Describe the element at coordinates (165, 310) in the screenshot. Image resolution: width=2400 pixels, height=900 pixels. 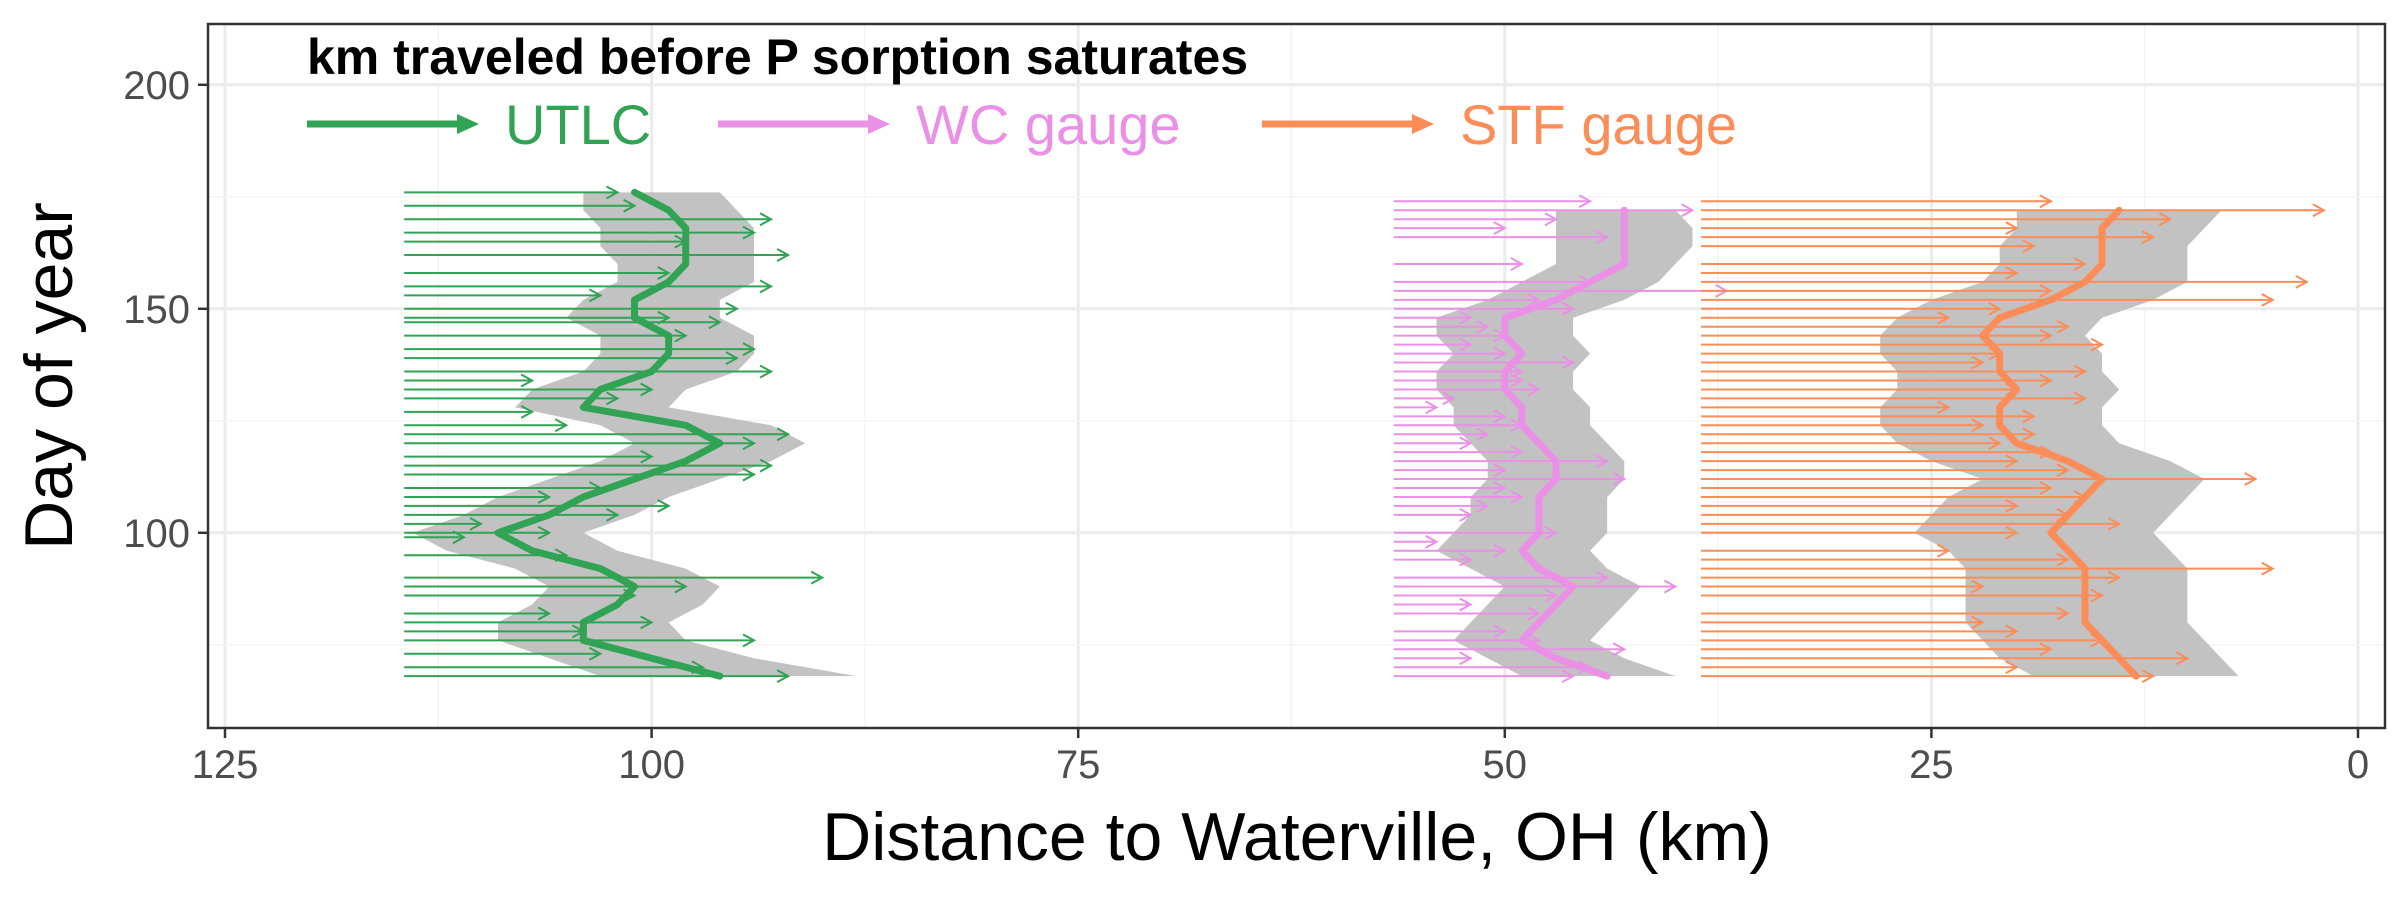
I see `y-axis-ticks: 100 150 200` at that location.